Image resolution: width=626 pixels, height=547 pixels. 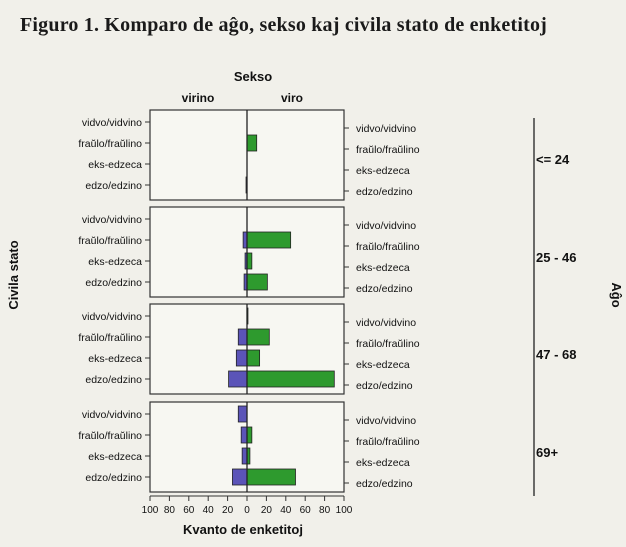 What do you see at coordinates (253, 76) in the screenshot?
I see `sex-axis-title: Sekso` at bounding box center [253, 76].